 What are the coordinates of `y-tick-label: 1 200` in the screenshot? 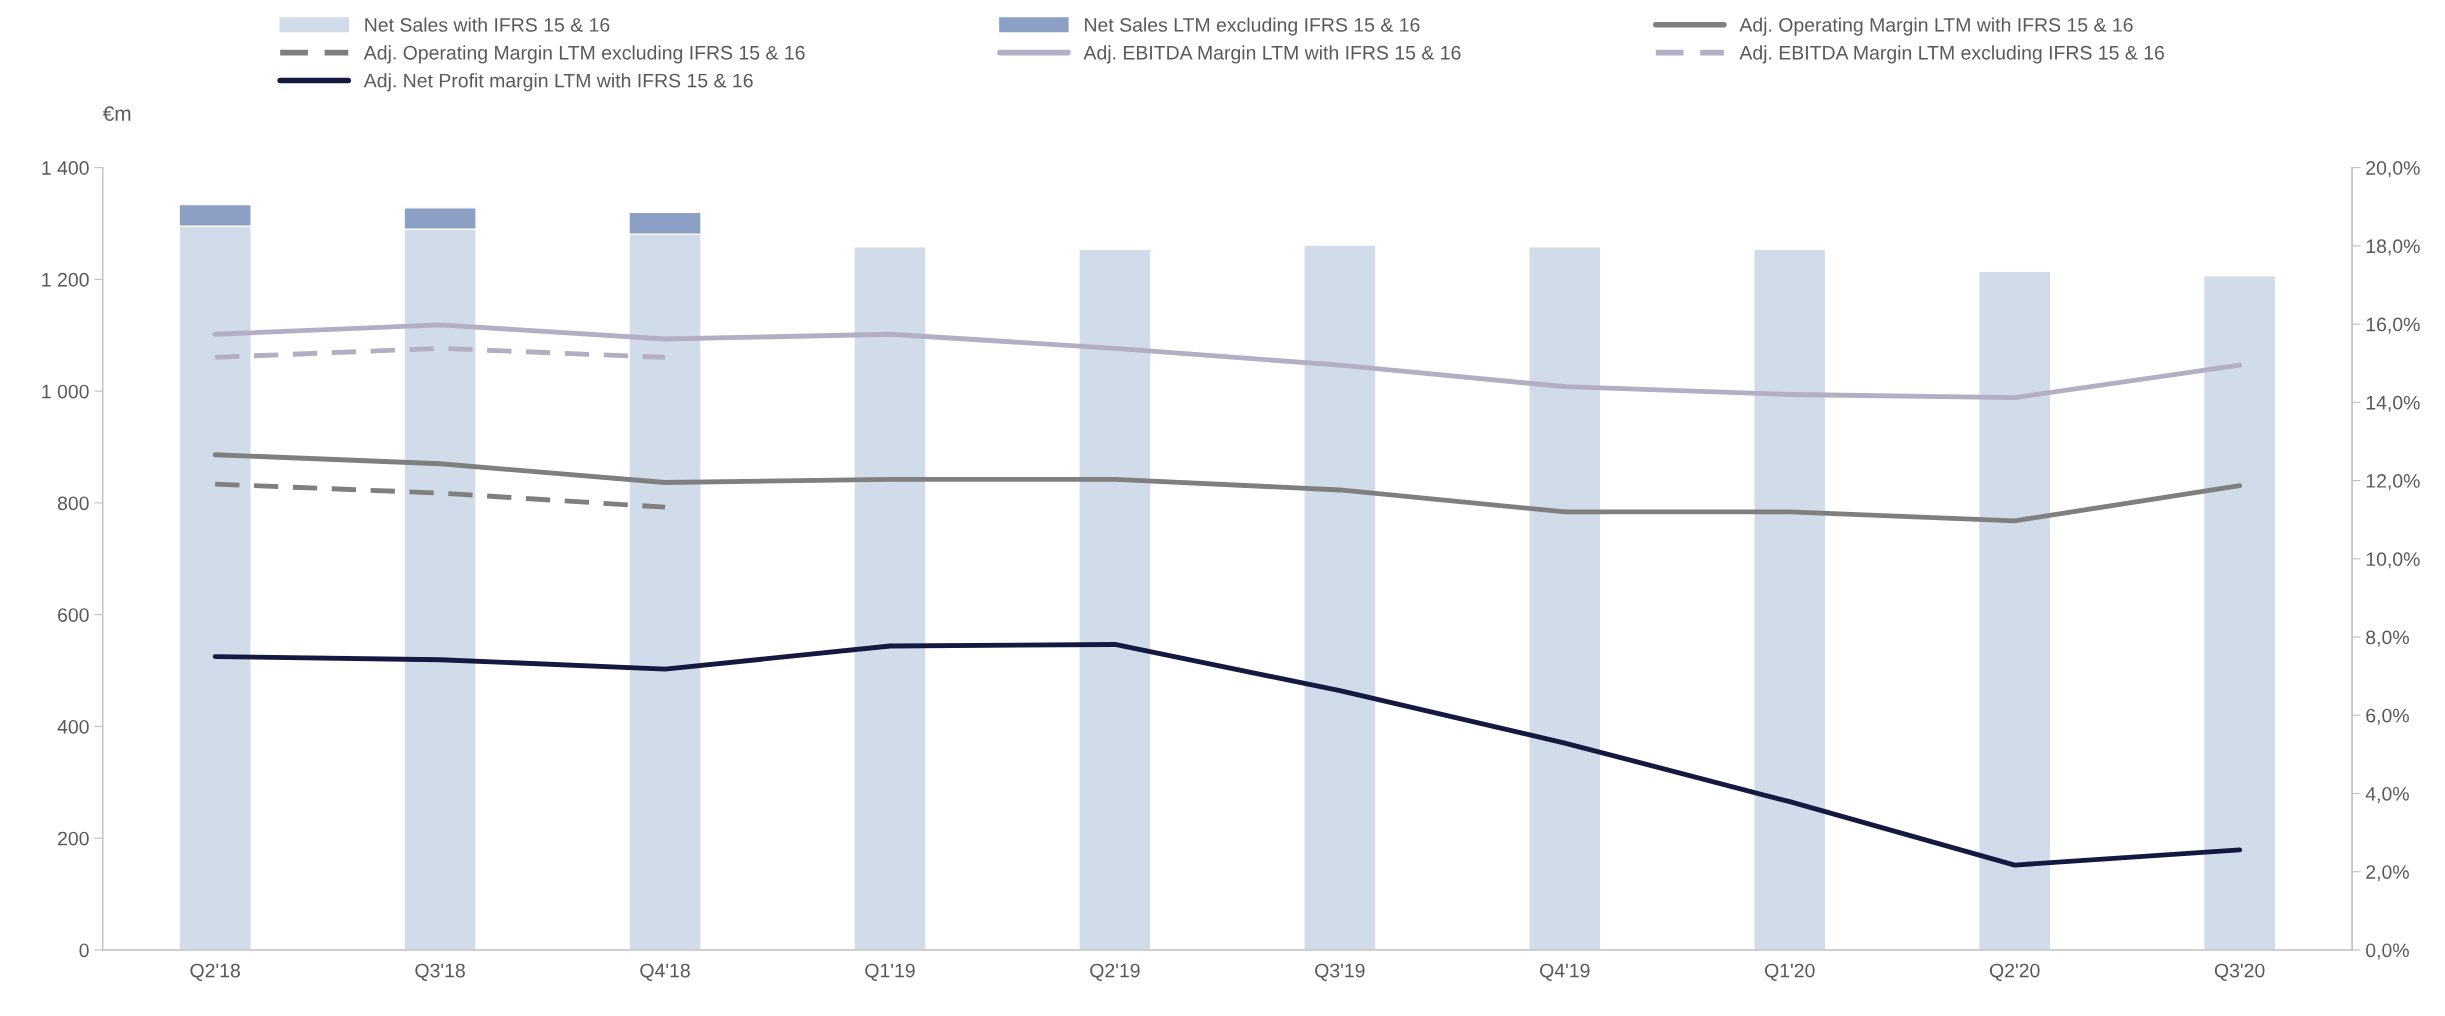 It's located at (65, 279).